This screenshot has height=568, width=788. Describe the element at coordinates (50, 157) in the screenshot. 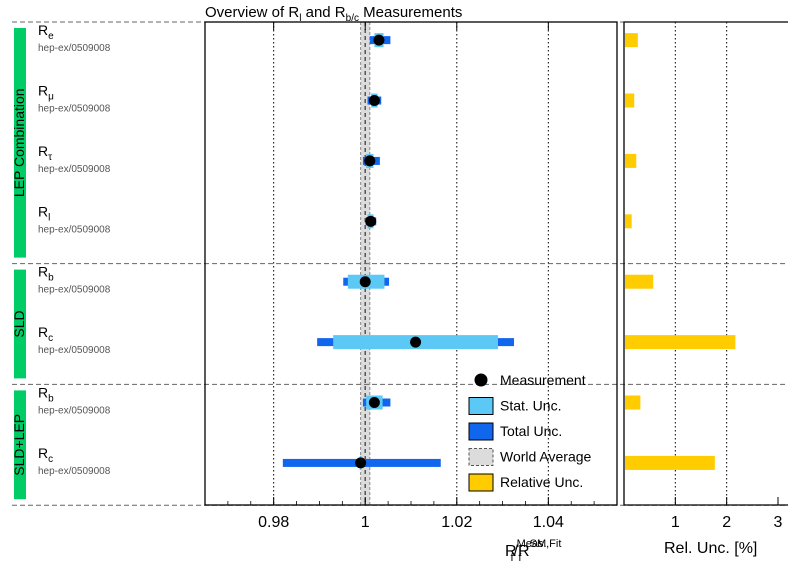

I see `row-label-subscript: τ` at that location.